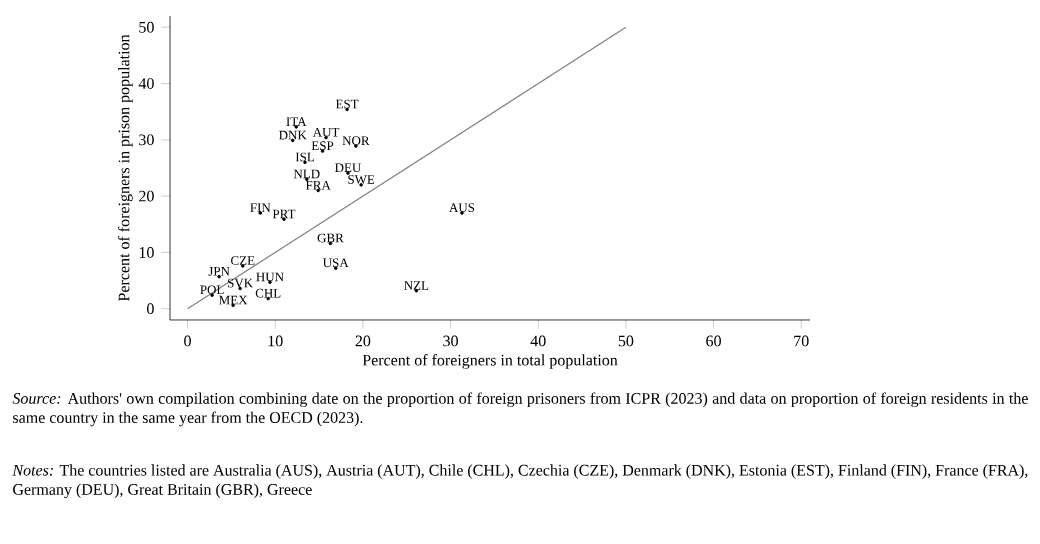  I want to click on y-tick-label: 20, so click(146, 196).